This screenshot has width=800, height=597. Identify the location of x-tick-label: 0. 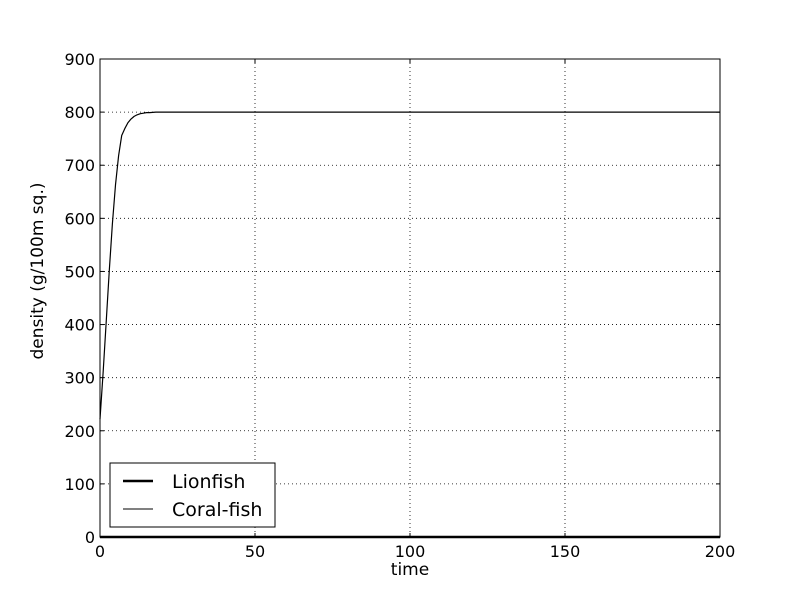
(100, 551).